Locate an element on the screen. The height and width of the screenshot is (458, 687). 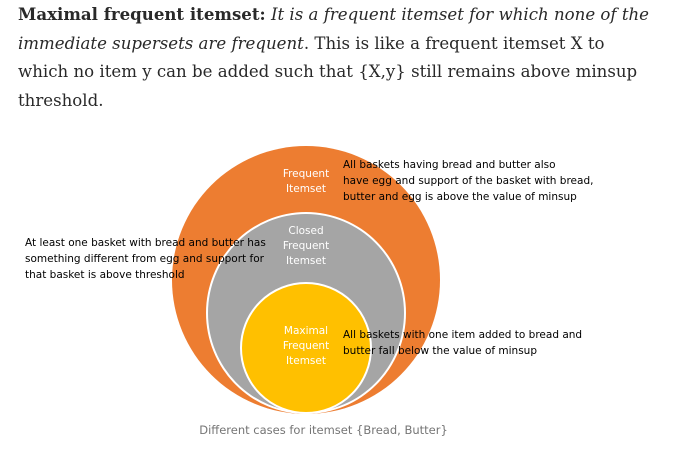
term-heading: Maximal frequent itemset: is located at coordinates (142, 14).